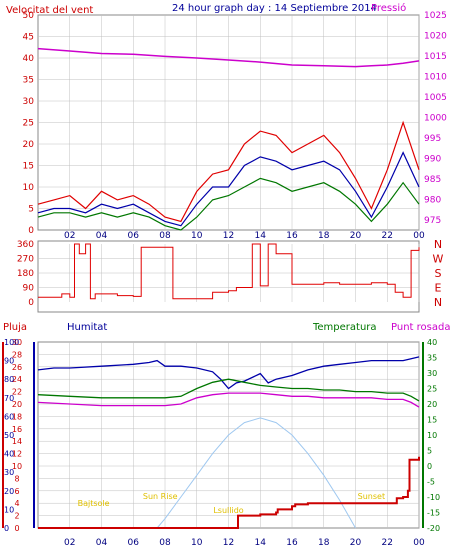  What do you see at coordinates (433, 497) in the screenshot?
I see `temperature-tick-label: -10` at bounding box center [433, 497].